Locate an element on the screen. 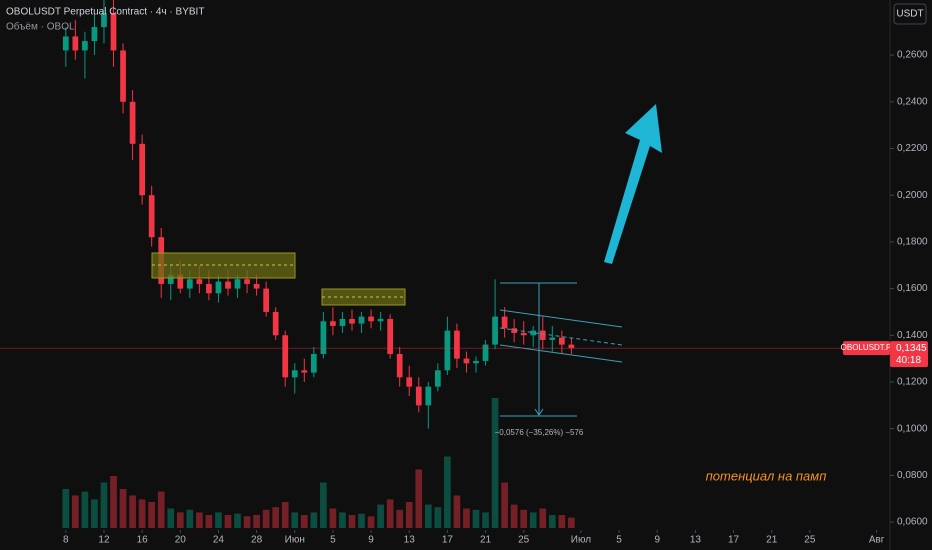 The image size is (932, 550). symbol-tag-bg is located at coordinates (866, 348).